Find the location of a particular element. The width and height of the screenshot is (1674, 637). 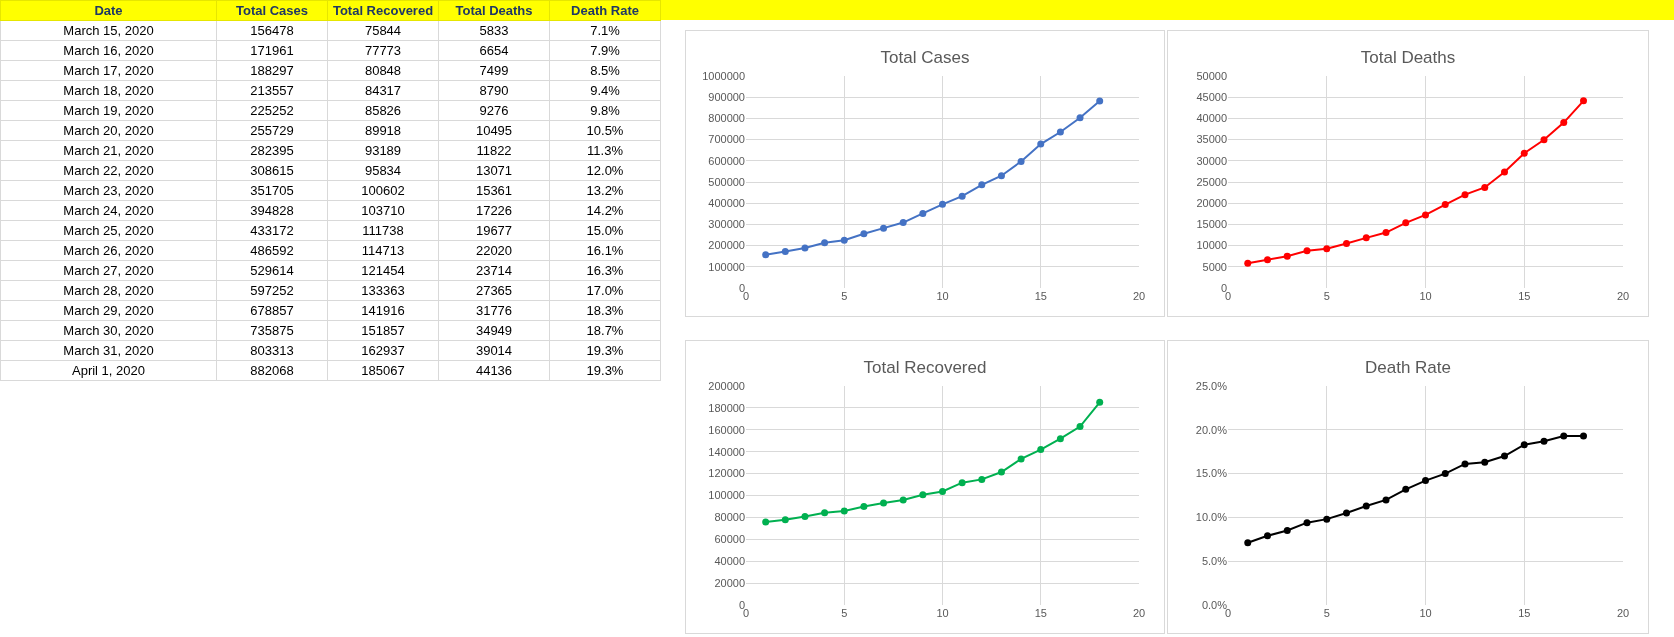

data-label: 10495 is located at coordinates (494, 130).